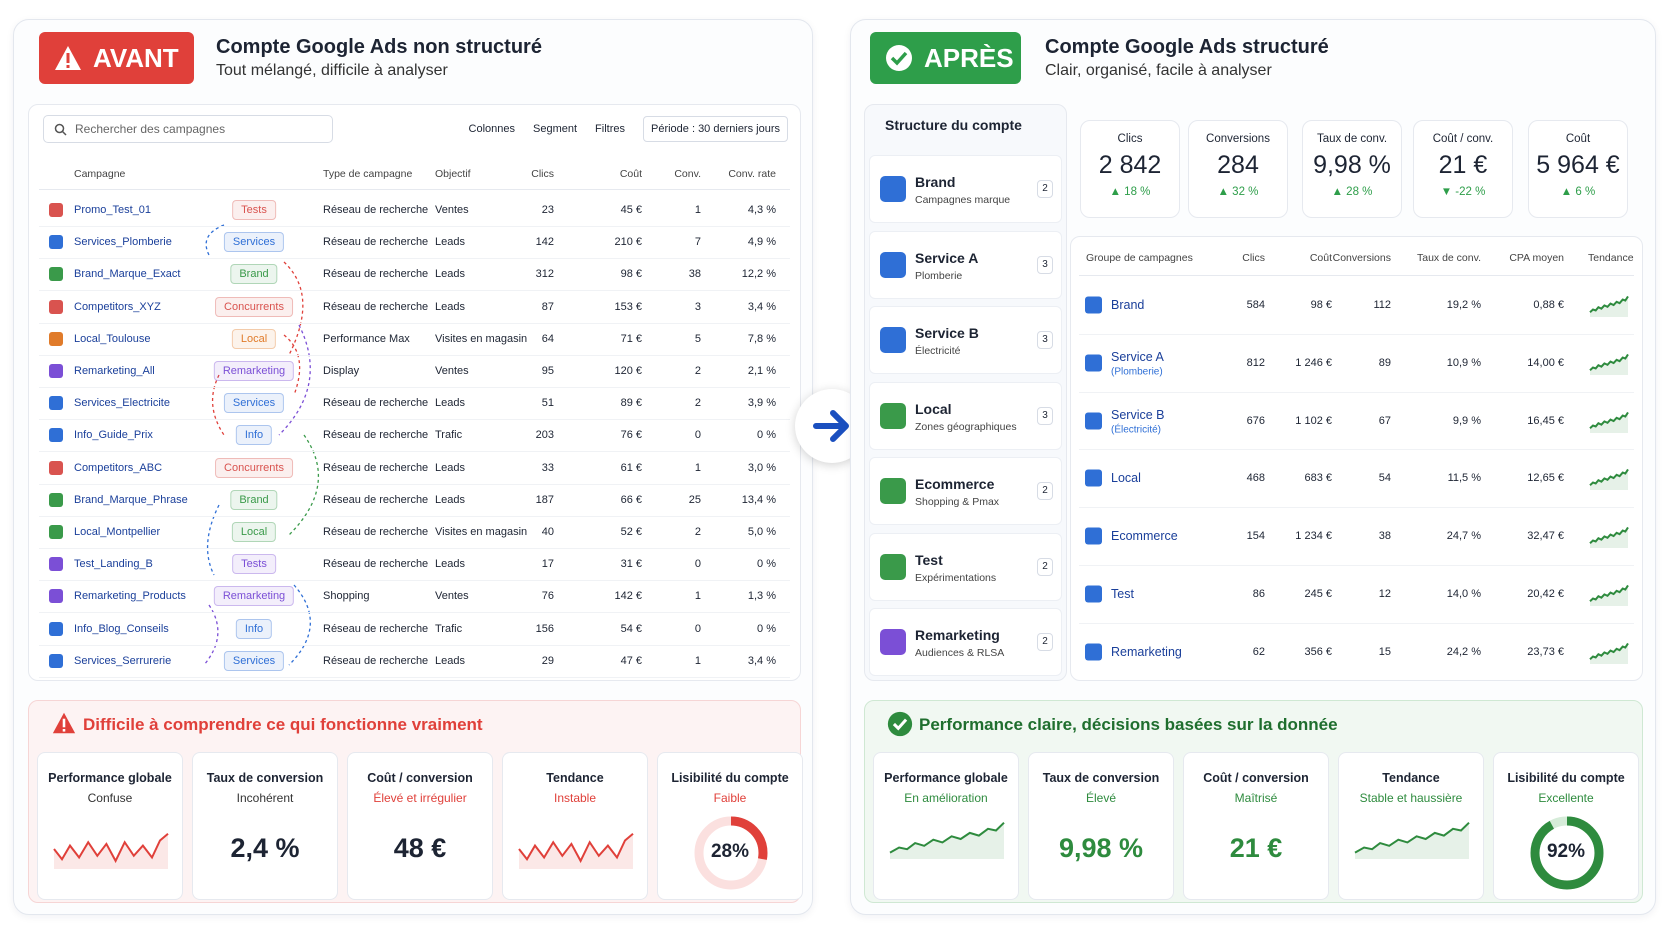 The height and width of the screenshot is (941, 1672). I want to click on campaign-name: Info_Blog_Conseils, so click(121, 628).